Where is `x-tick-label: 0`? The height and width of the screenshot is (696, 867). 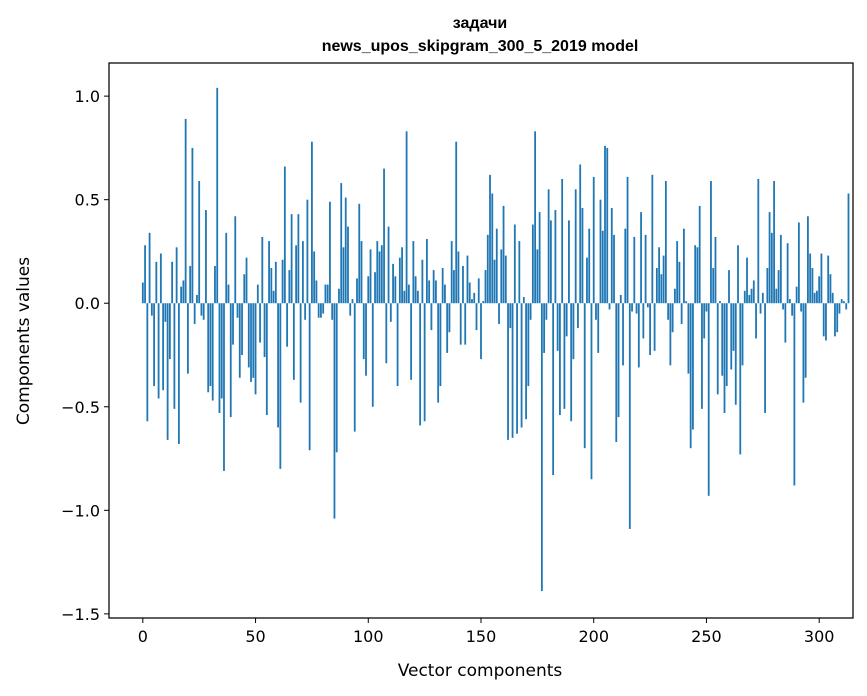
x-tick-label: 0 is located at coordinates (143, 636).